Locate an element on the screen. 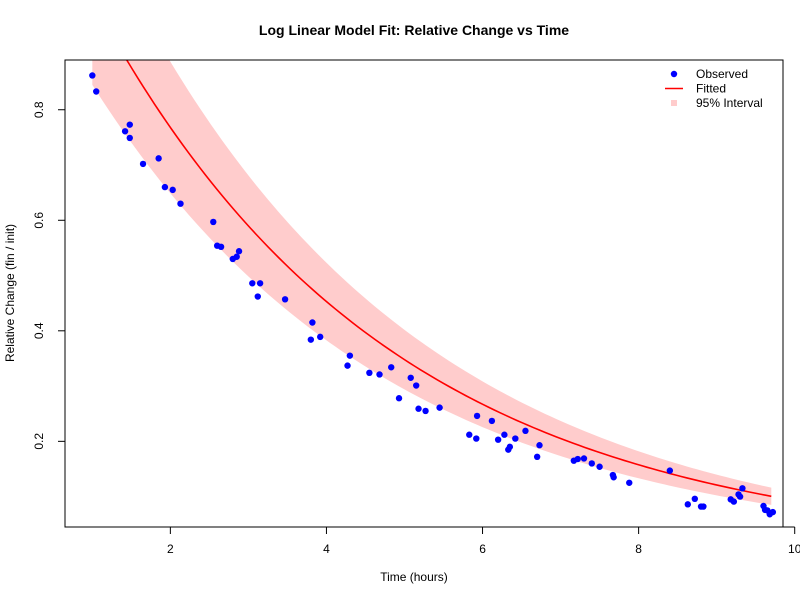 This screenshot has width=800, height=600. y-axis: 0.2 0.4 0.6 0.8 is located at coordinates (49, 275).